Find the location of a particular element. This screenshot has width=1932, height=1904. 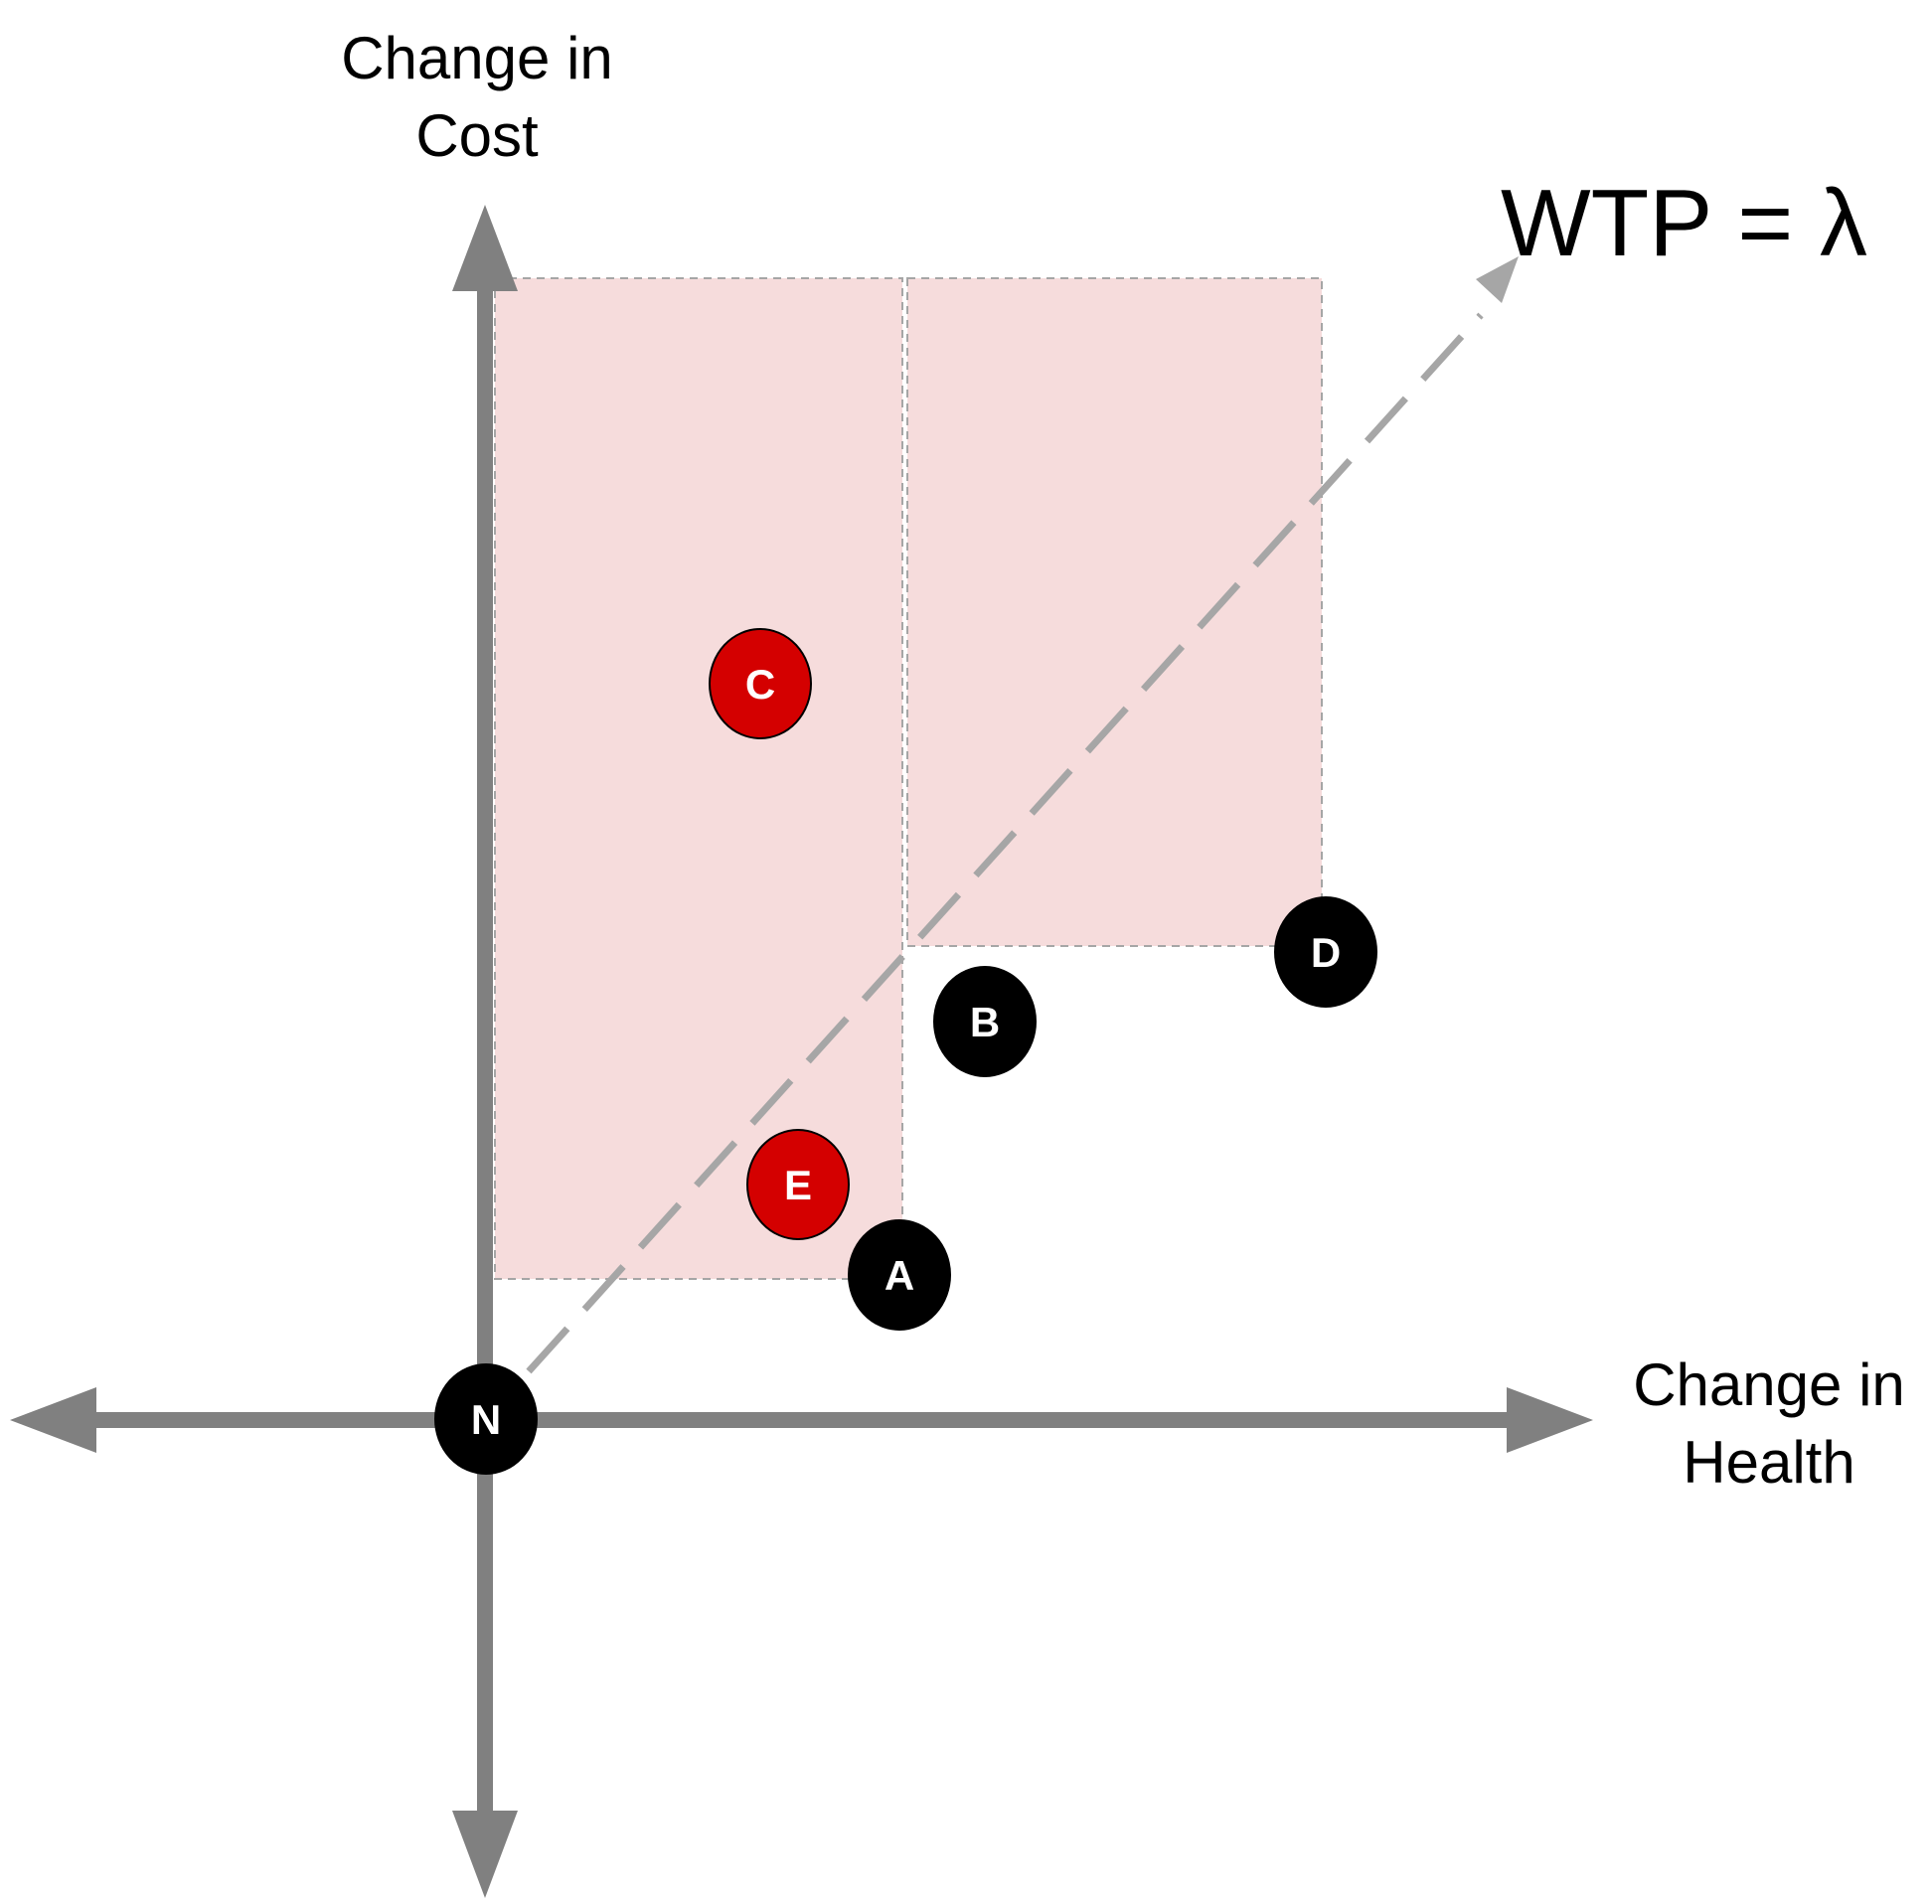

point-e-marker is located at coordinates (798, 1184).